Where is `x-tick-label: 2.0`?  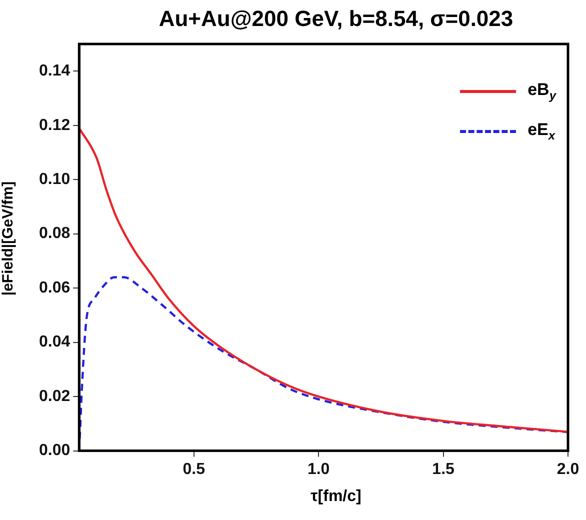 x-tick-label: 2.0 is located at coordinates (568, 469).